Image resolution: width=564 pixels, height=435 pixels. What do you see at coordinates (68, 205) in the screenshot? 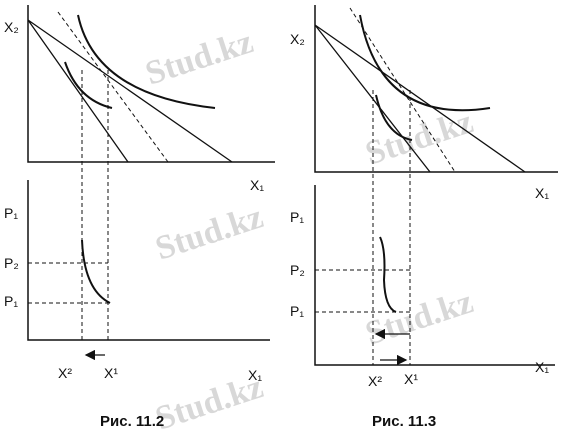
I see `guides` at bounding box center [68, 205].